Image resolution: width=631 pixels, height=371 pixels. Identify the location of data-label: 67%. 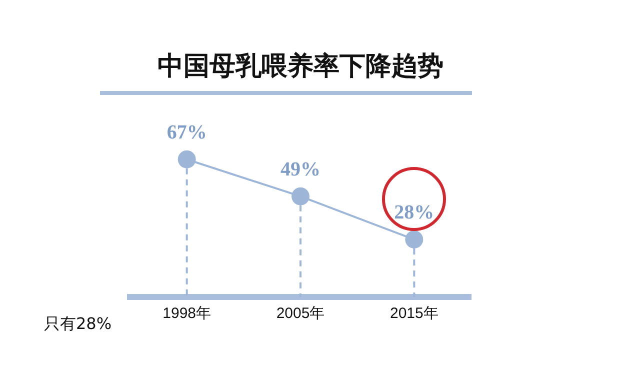
(186, 133).